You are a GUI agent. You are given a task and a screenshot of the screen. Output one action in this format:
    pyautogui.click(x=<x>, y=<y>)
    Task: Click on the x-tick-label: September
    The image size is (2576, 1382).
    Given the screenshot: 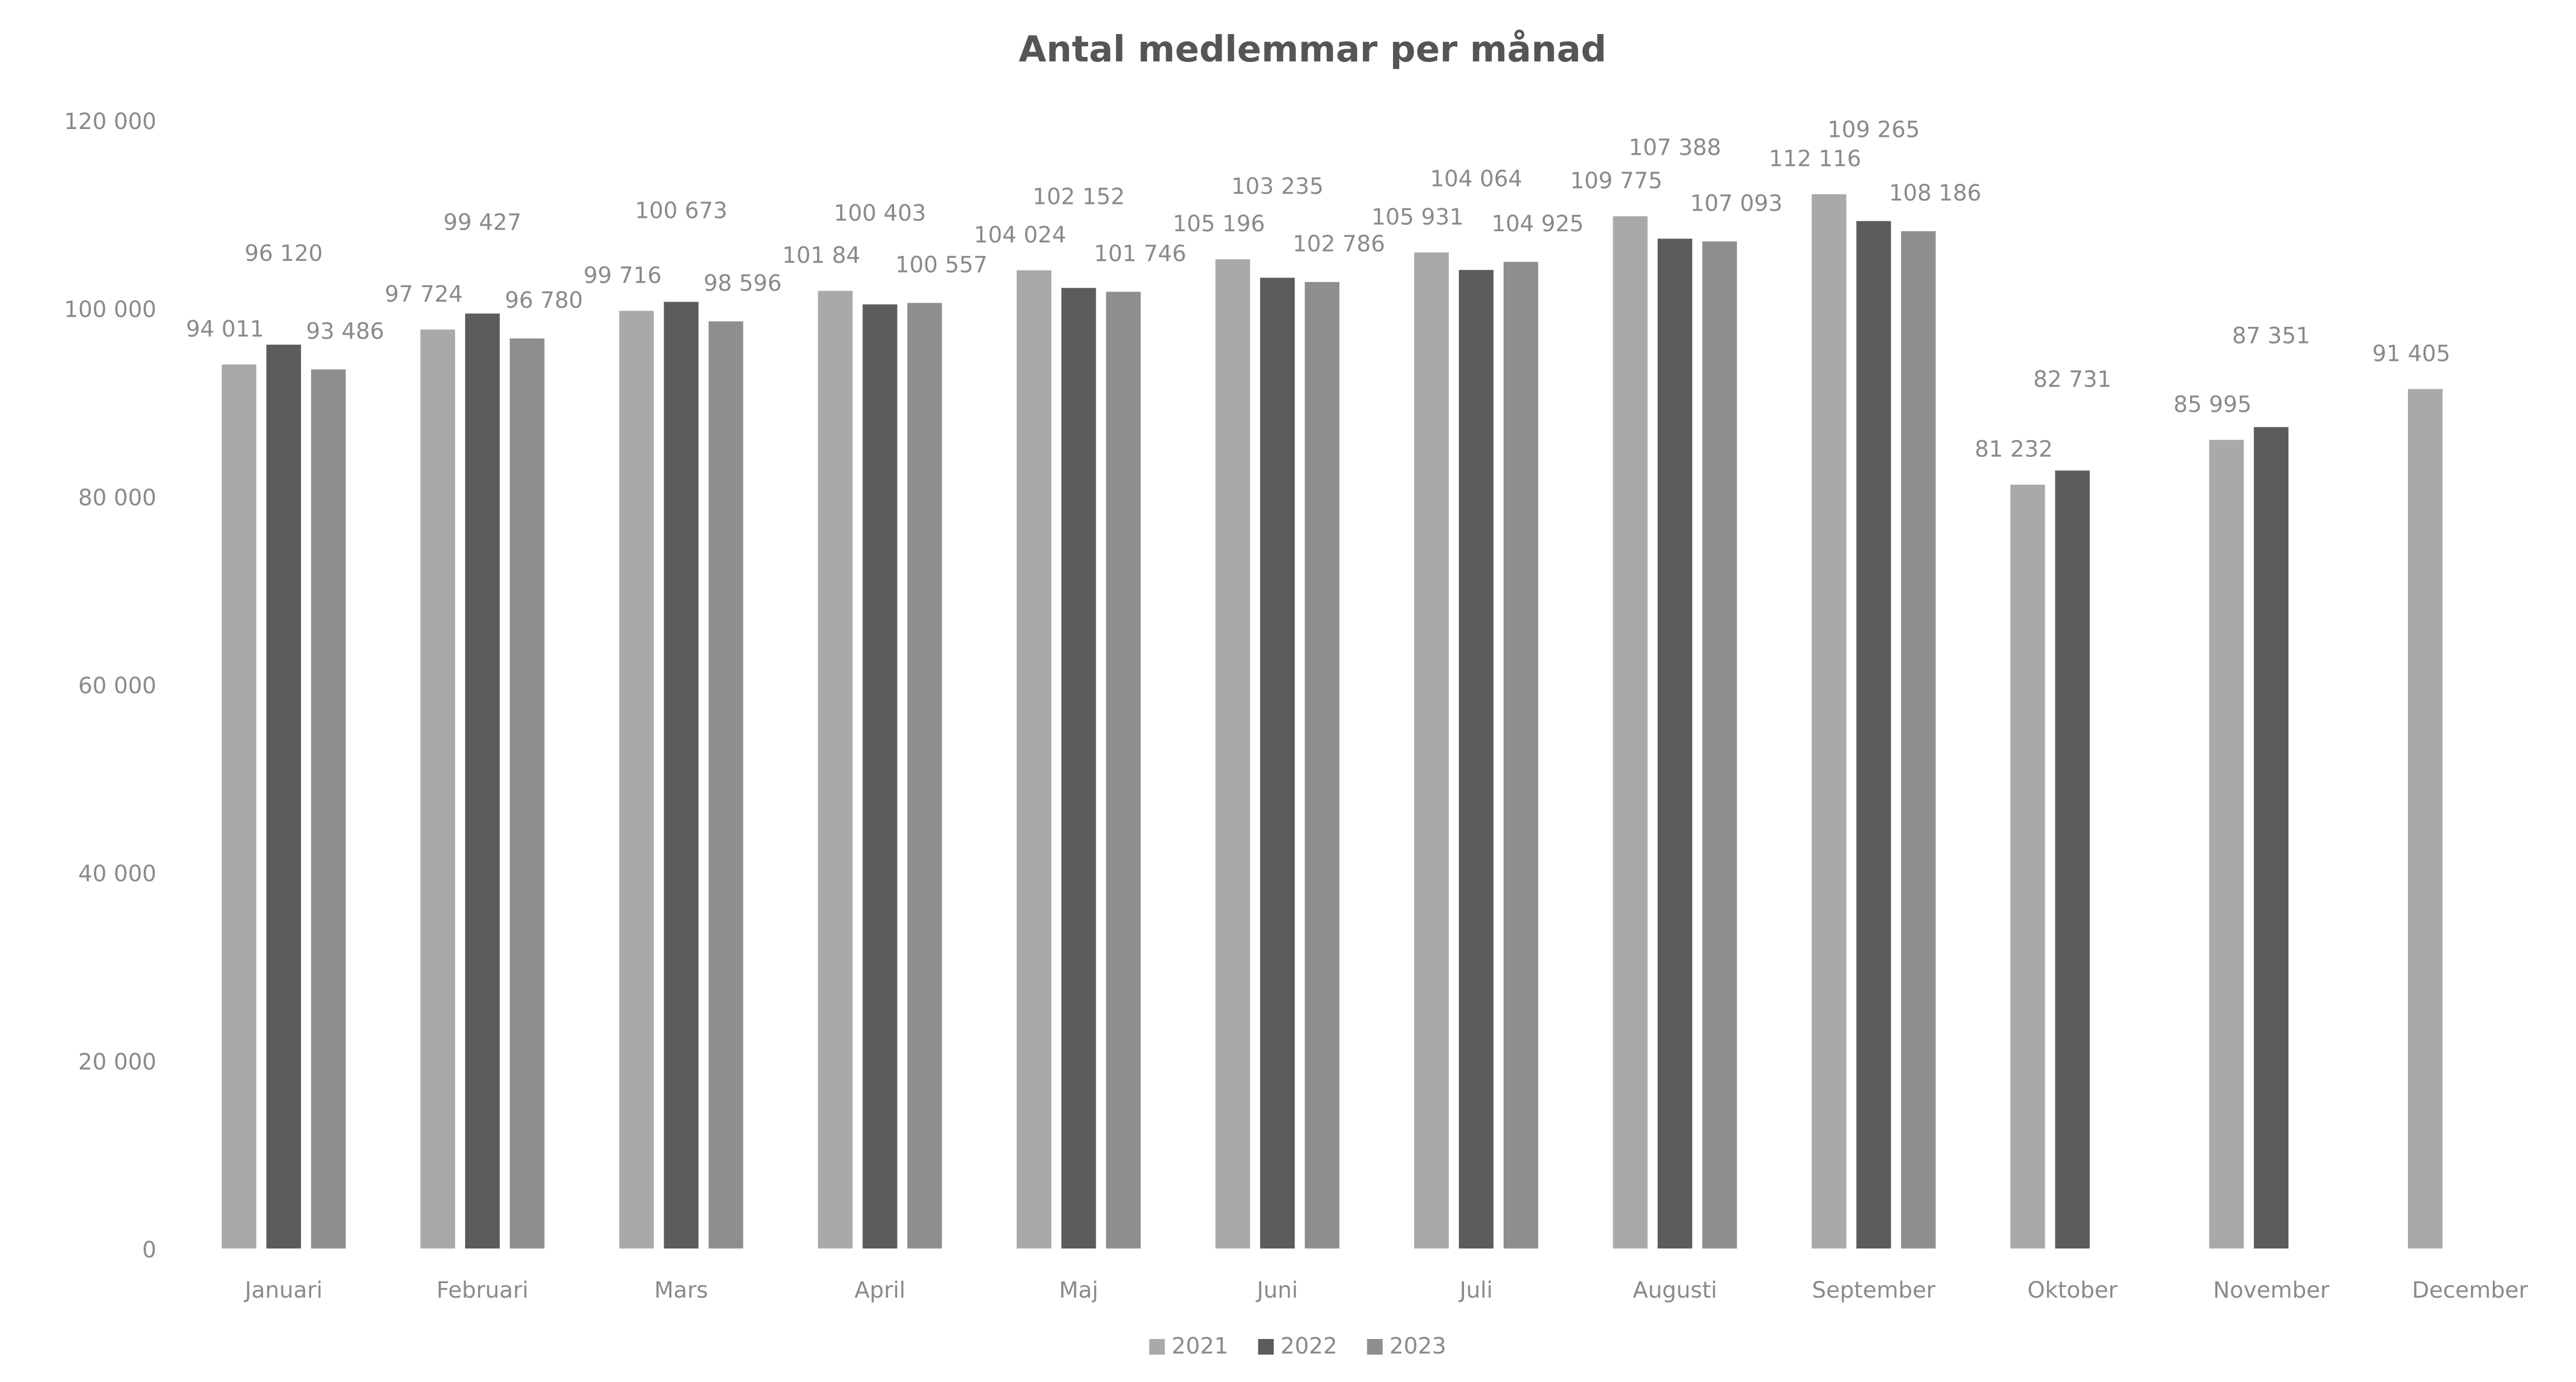 What is the action you would take?
    pyautogui.click(x=1874, y=1290)
    